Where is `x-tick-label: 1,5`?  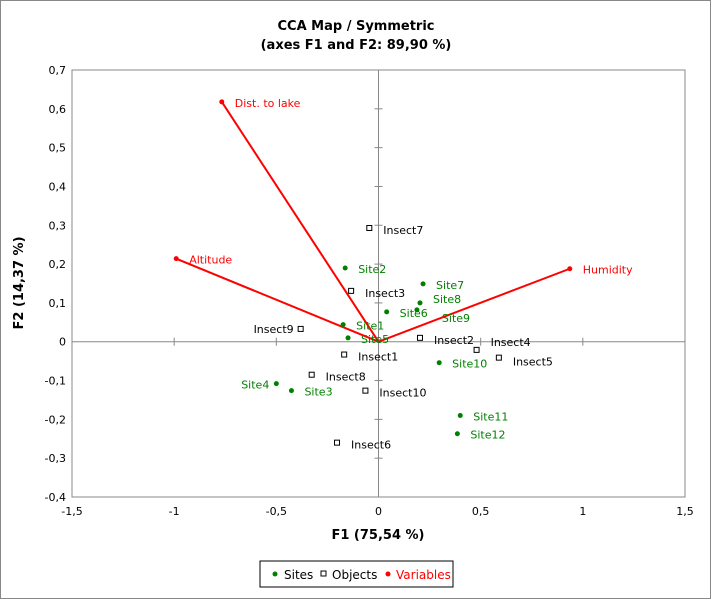
x-tick-label: 1,5 is located at coordinates (685, 511).